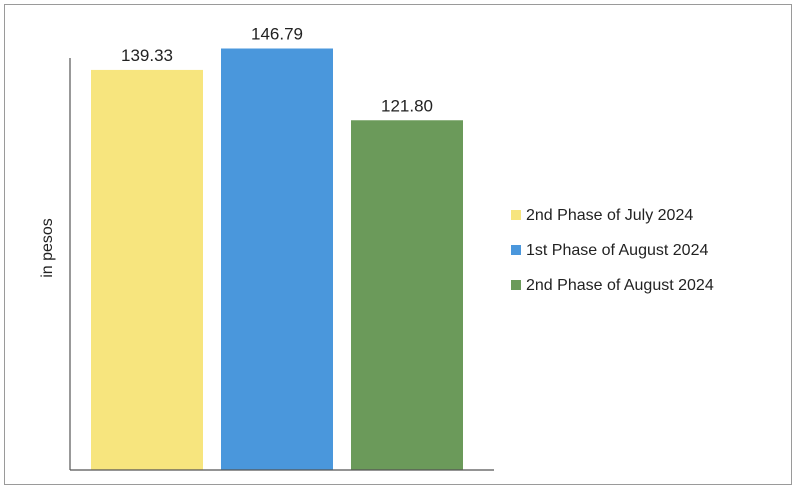 This screenshot has height=491, width=800. What do you see at coordinates (277, 34) in the screenshot?
I see `bar-value-label-2: 146.79` at bounding box center [277, 34].